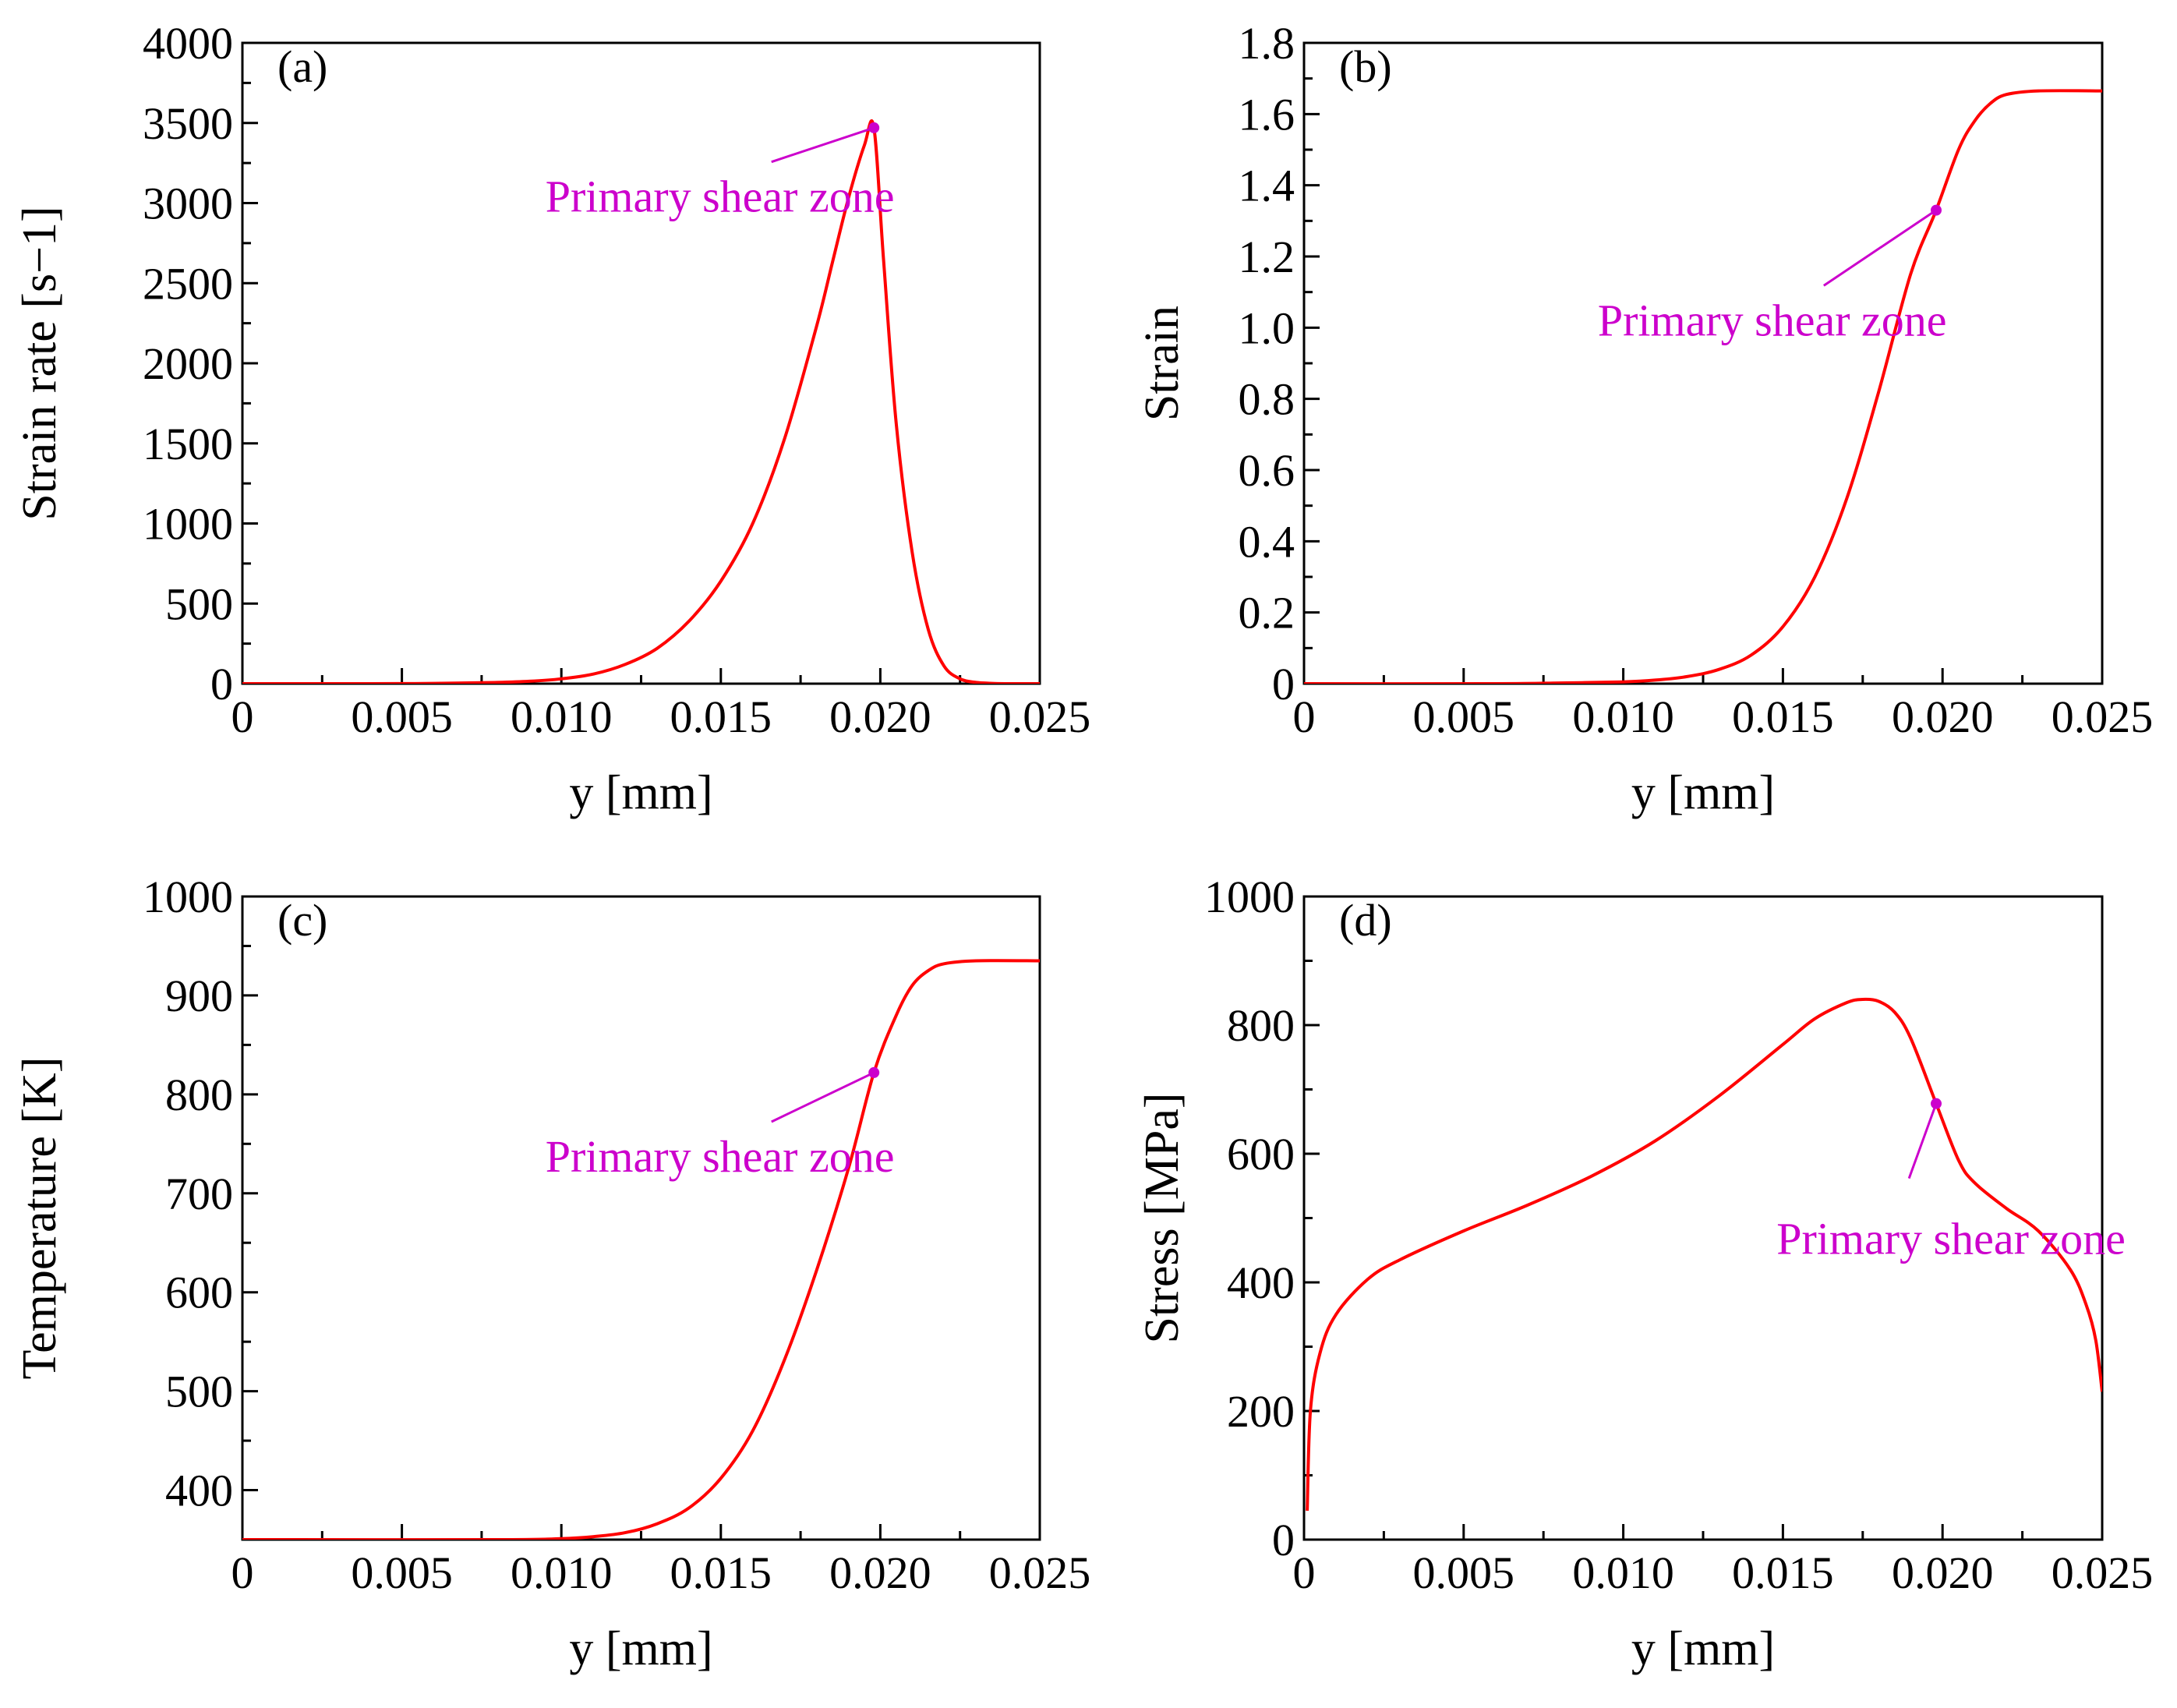  Describe the element at coordinates (1365, 921) in the screenshot. I see `panel-label: (d)` at that location.